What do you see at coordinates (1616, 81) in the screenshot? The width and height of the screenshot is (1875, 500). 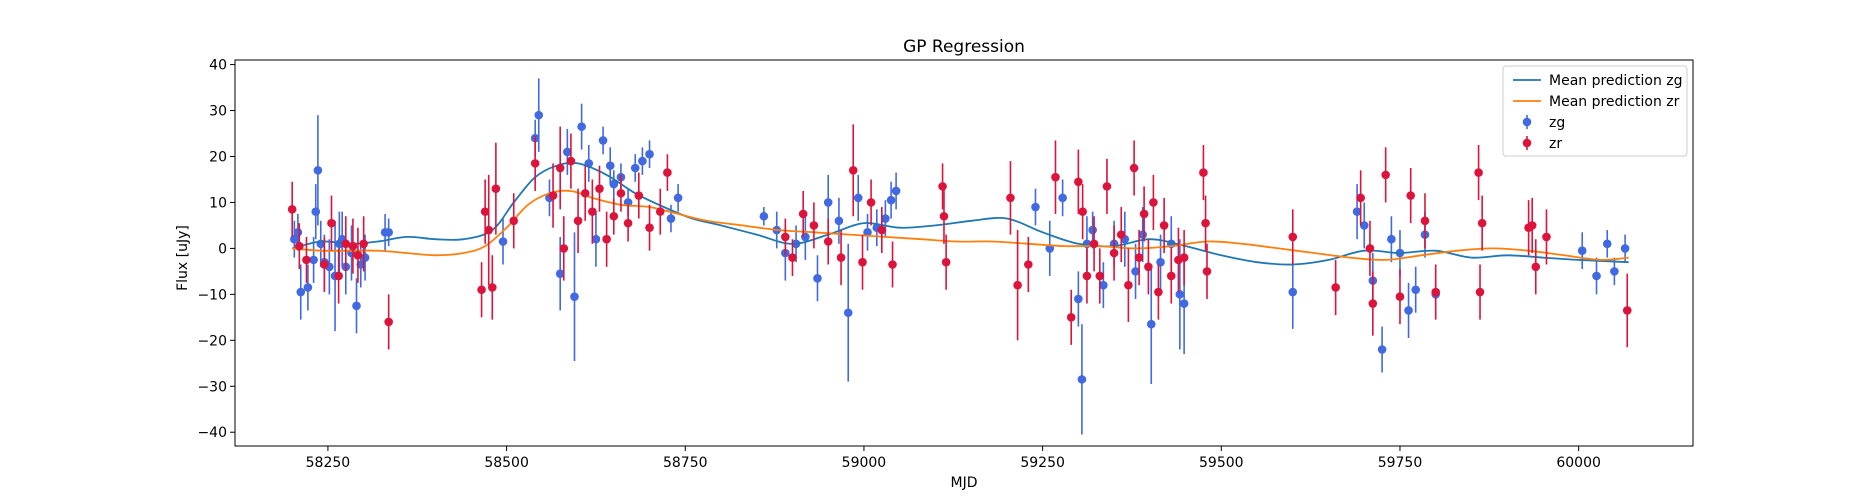 I see `legend-label-mean-prediction-zg: Mean prediction zg` at bounding box center [1616, 81].